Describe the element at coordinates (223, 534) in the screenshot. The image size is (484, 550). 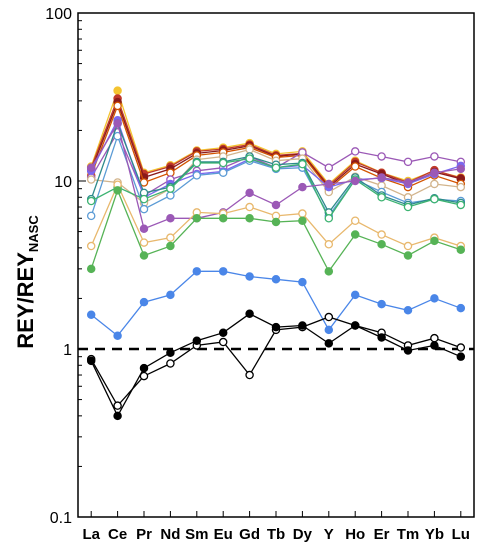
I see `x-tick-label-eu: Eu` at that location.